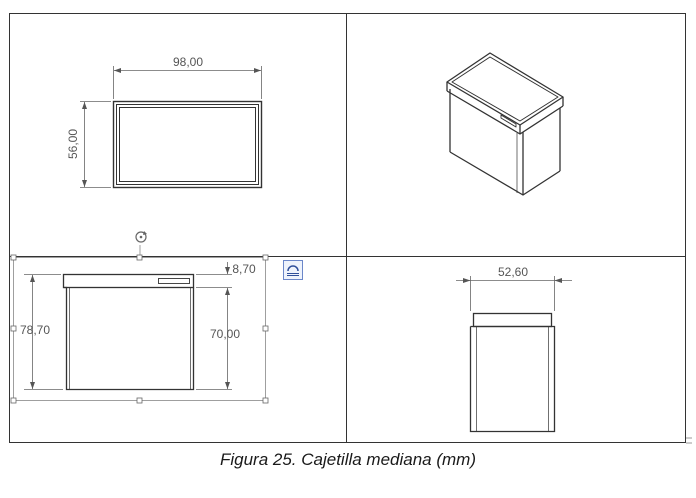  I want to click on dim-side-width: 52,60, so click(513, 272).